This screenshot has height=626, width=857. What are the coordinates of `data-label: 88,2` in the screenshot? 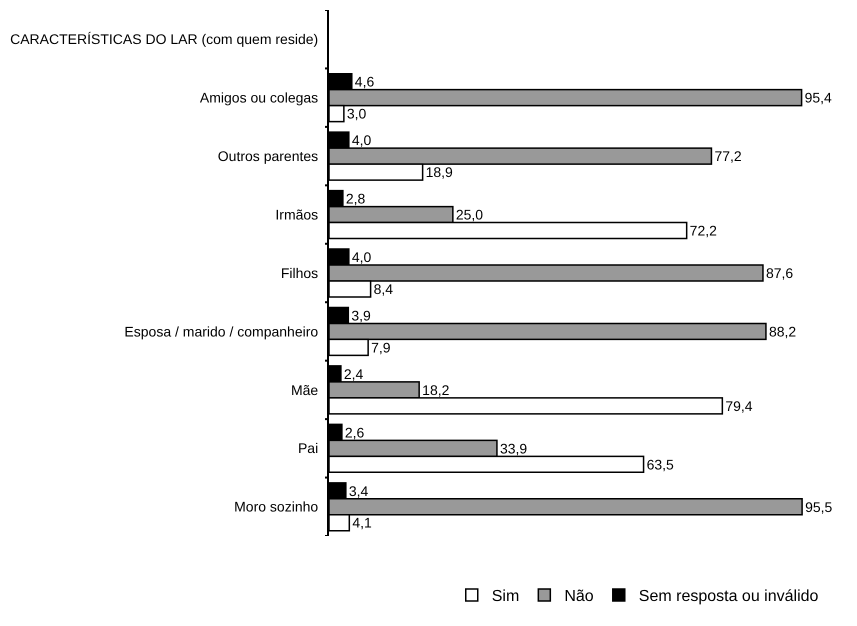 It's located at (782, 331).